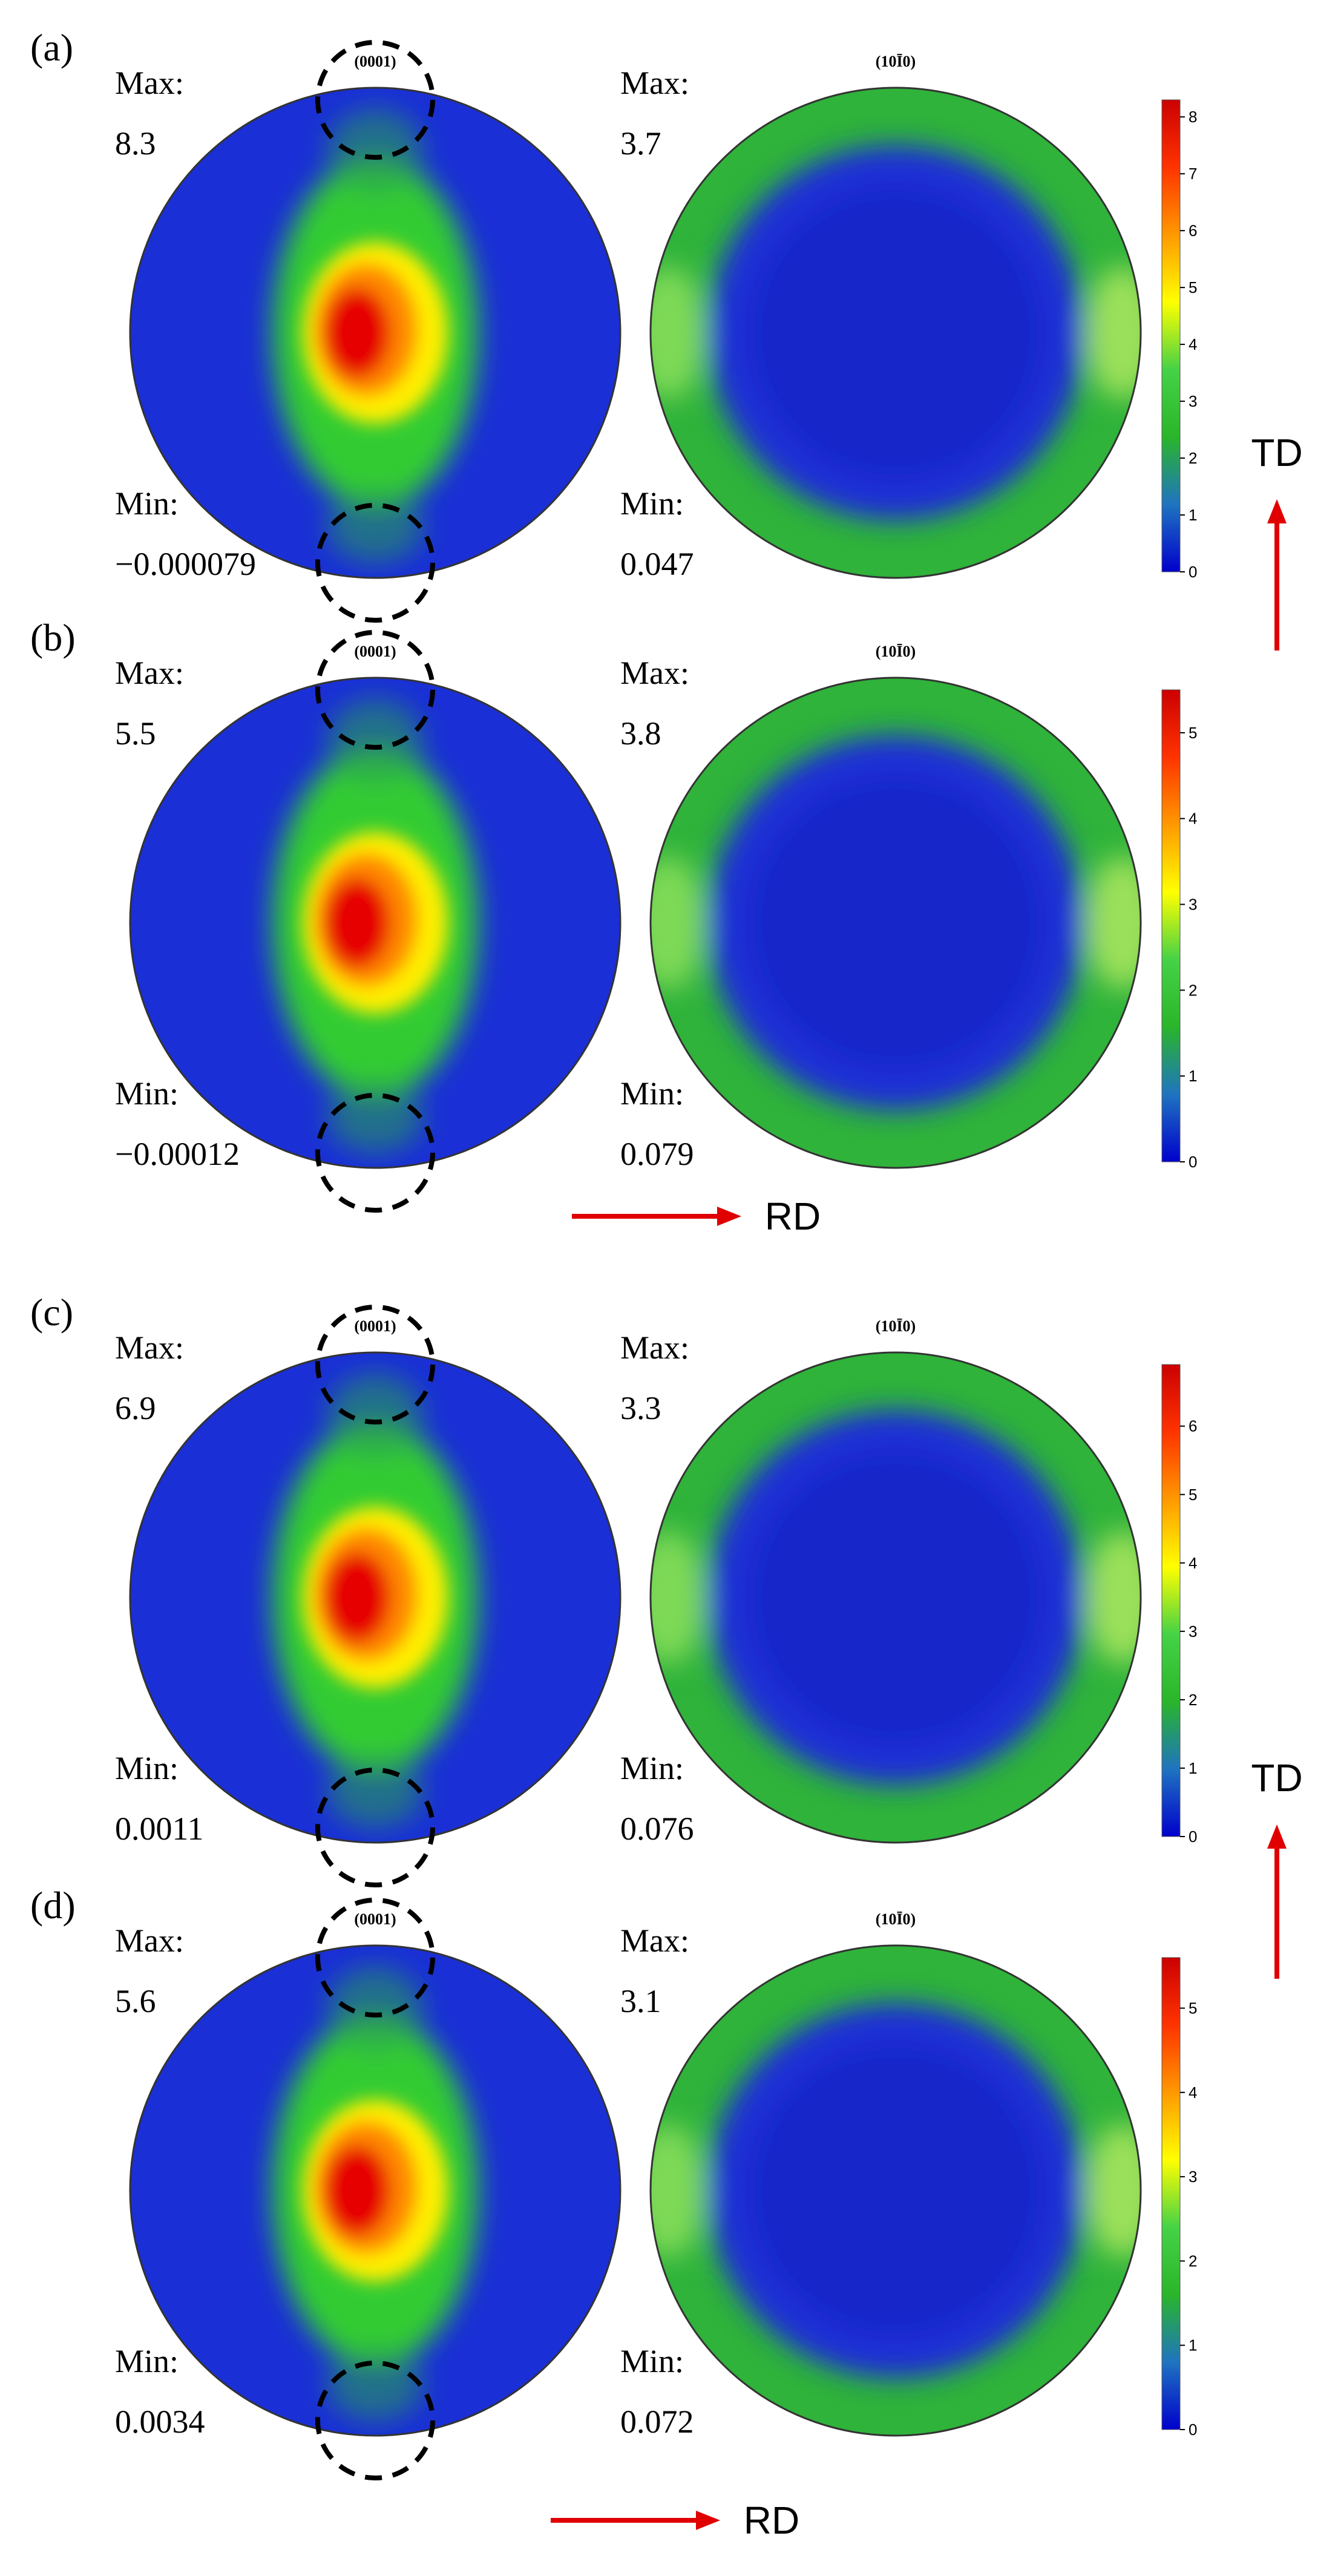  I want to click on max-value: 3.7, so click(640, 143).